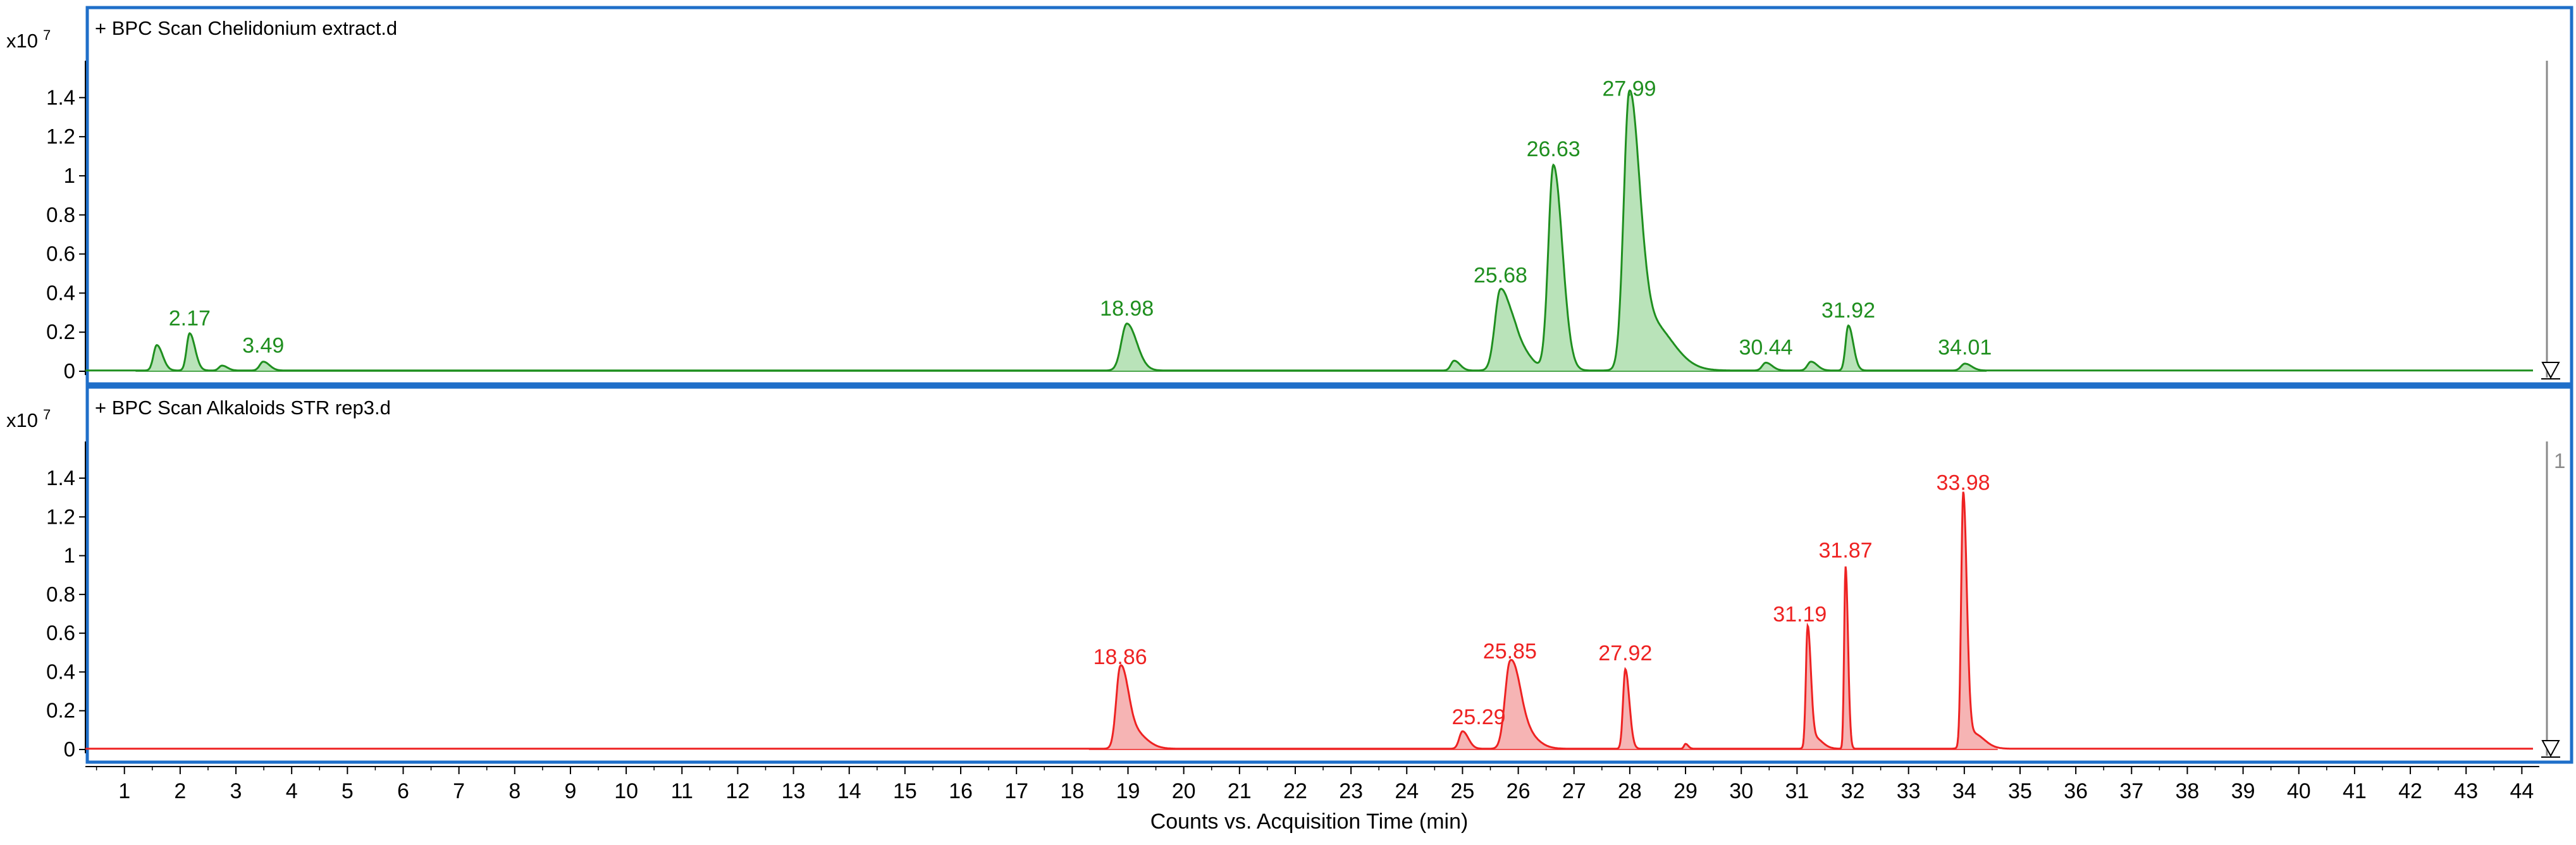 The image size is (2576, 845). I want to click on x-tick-label: 16, so click(961, 791).